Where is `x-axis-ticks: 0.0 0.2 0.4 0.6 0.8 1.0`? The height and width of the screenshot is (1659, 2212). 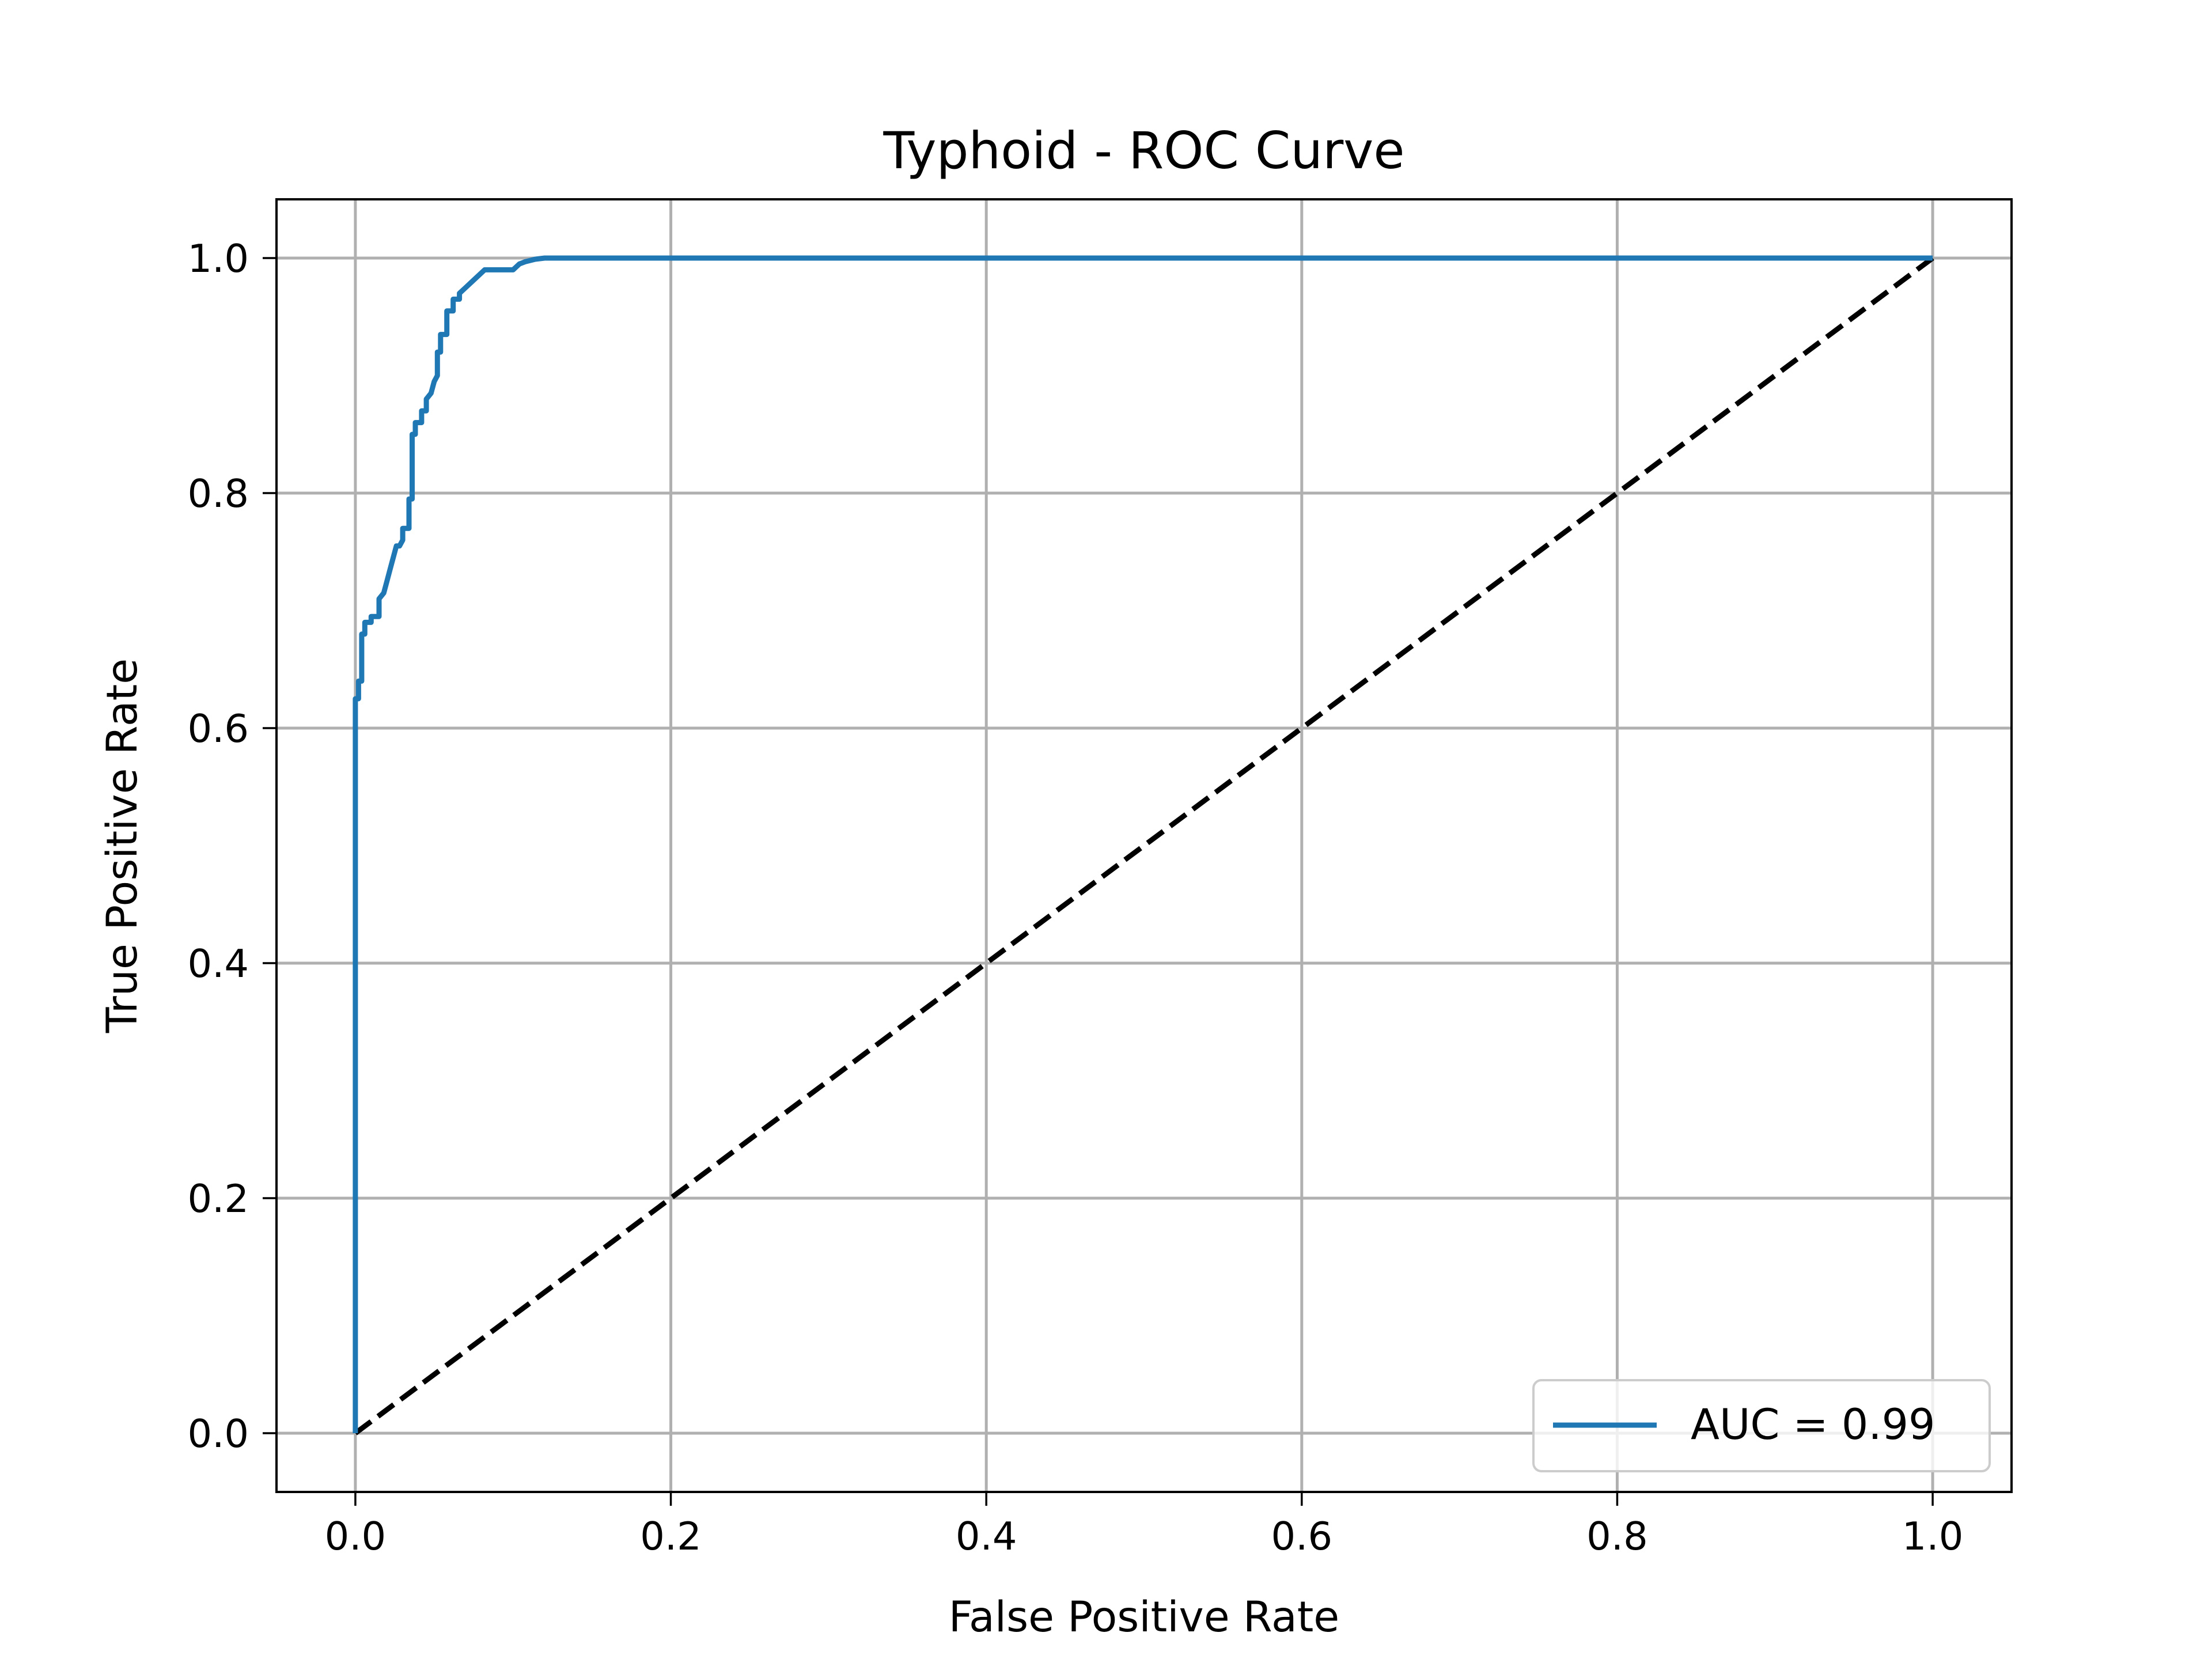 x-axis-ticks: 0.0 0.2 0.4 0.6 0.8 1.0 is located at coordinates (1144, 1525).